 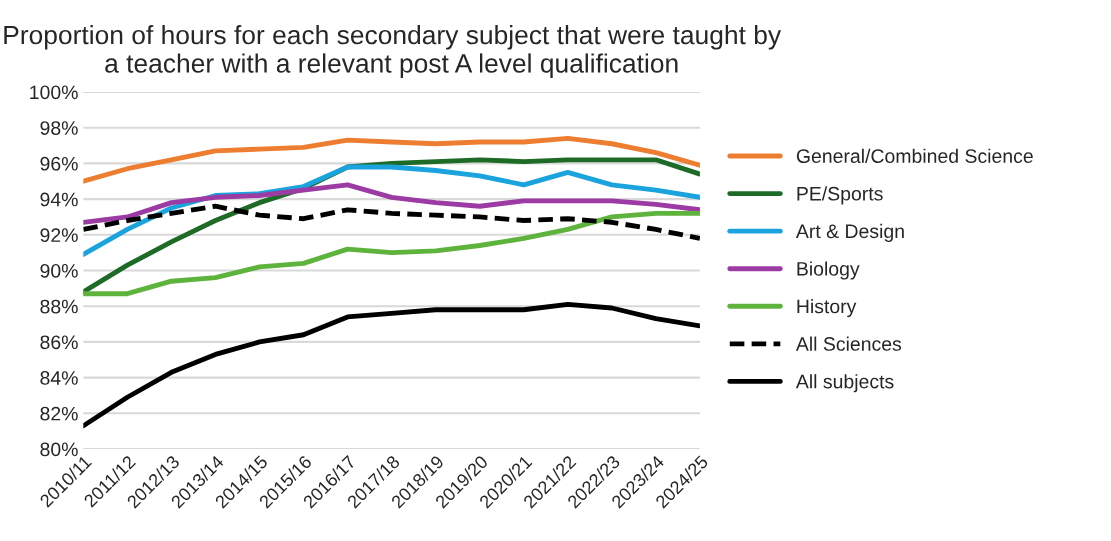 What do you see at coordinates (54, 92) in the screenshot?
I see `y-tick-label: 100%` at bounding box center [54, 92].